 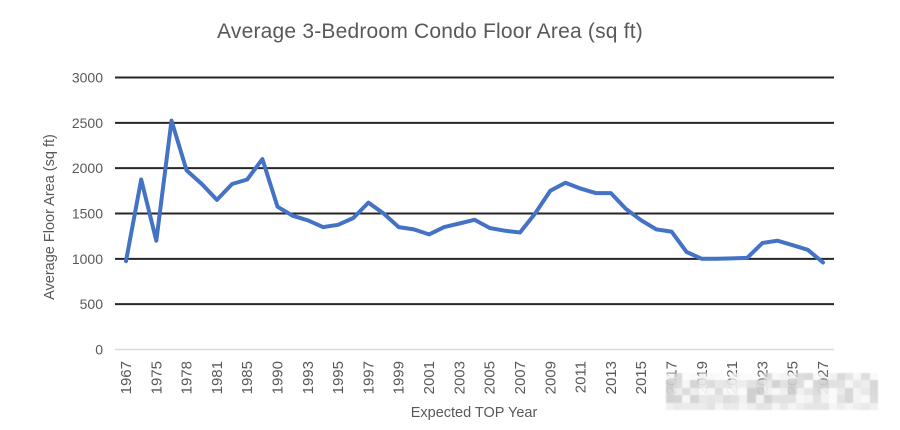 What do you see at coordinates (247, 377) in the screenshot?
I see `x-tick-label: 1985` at bounding box center [247, 377].